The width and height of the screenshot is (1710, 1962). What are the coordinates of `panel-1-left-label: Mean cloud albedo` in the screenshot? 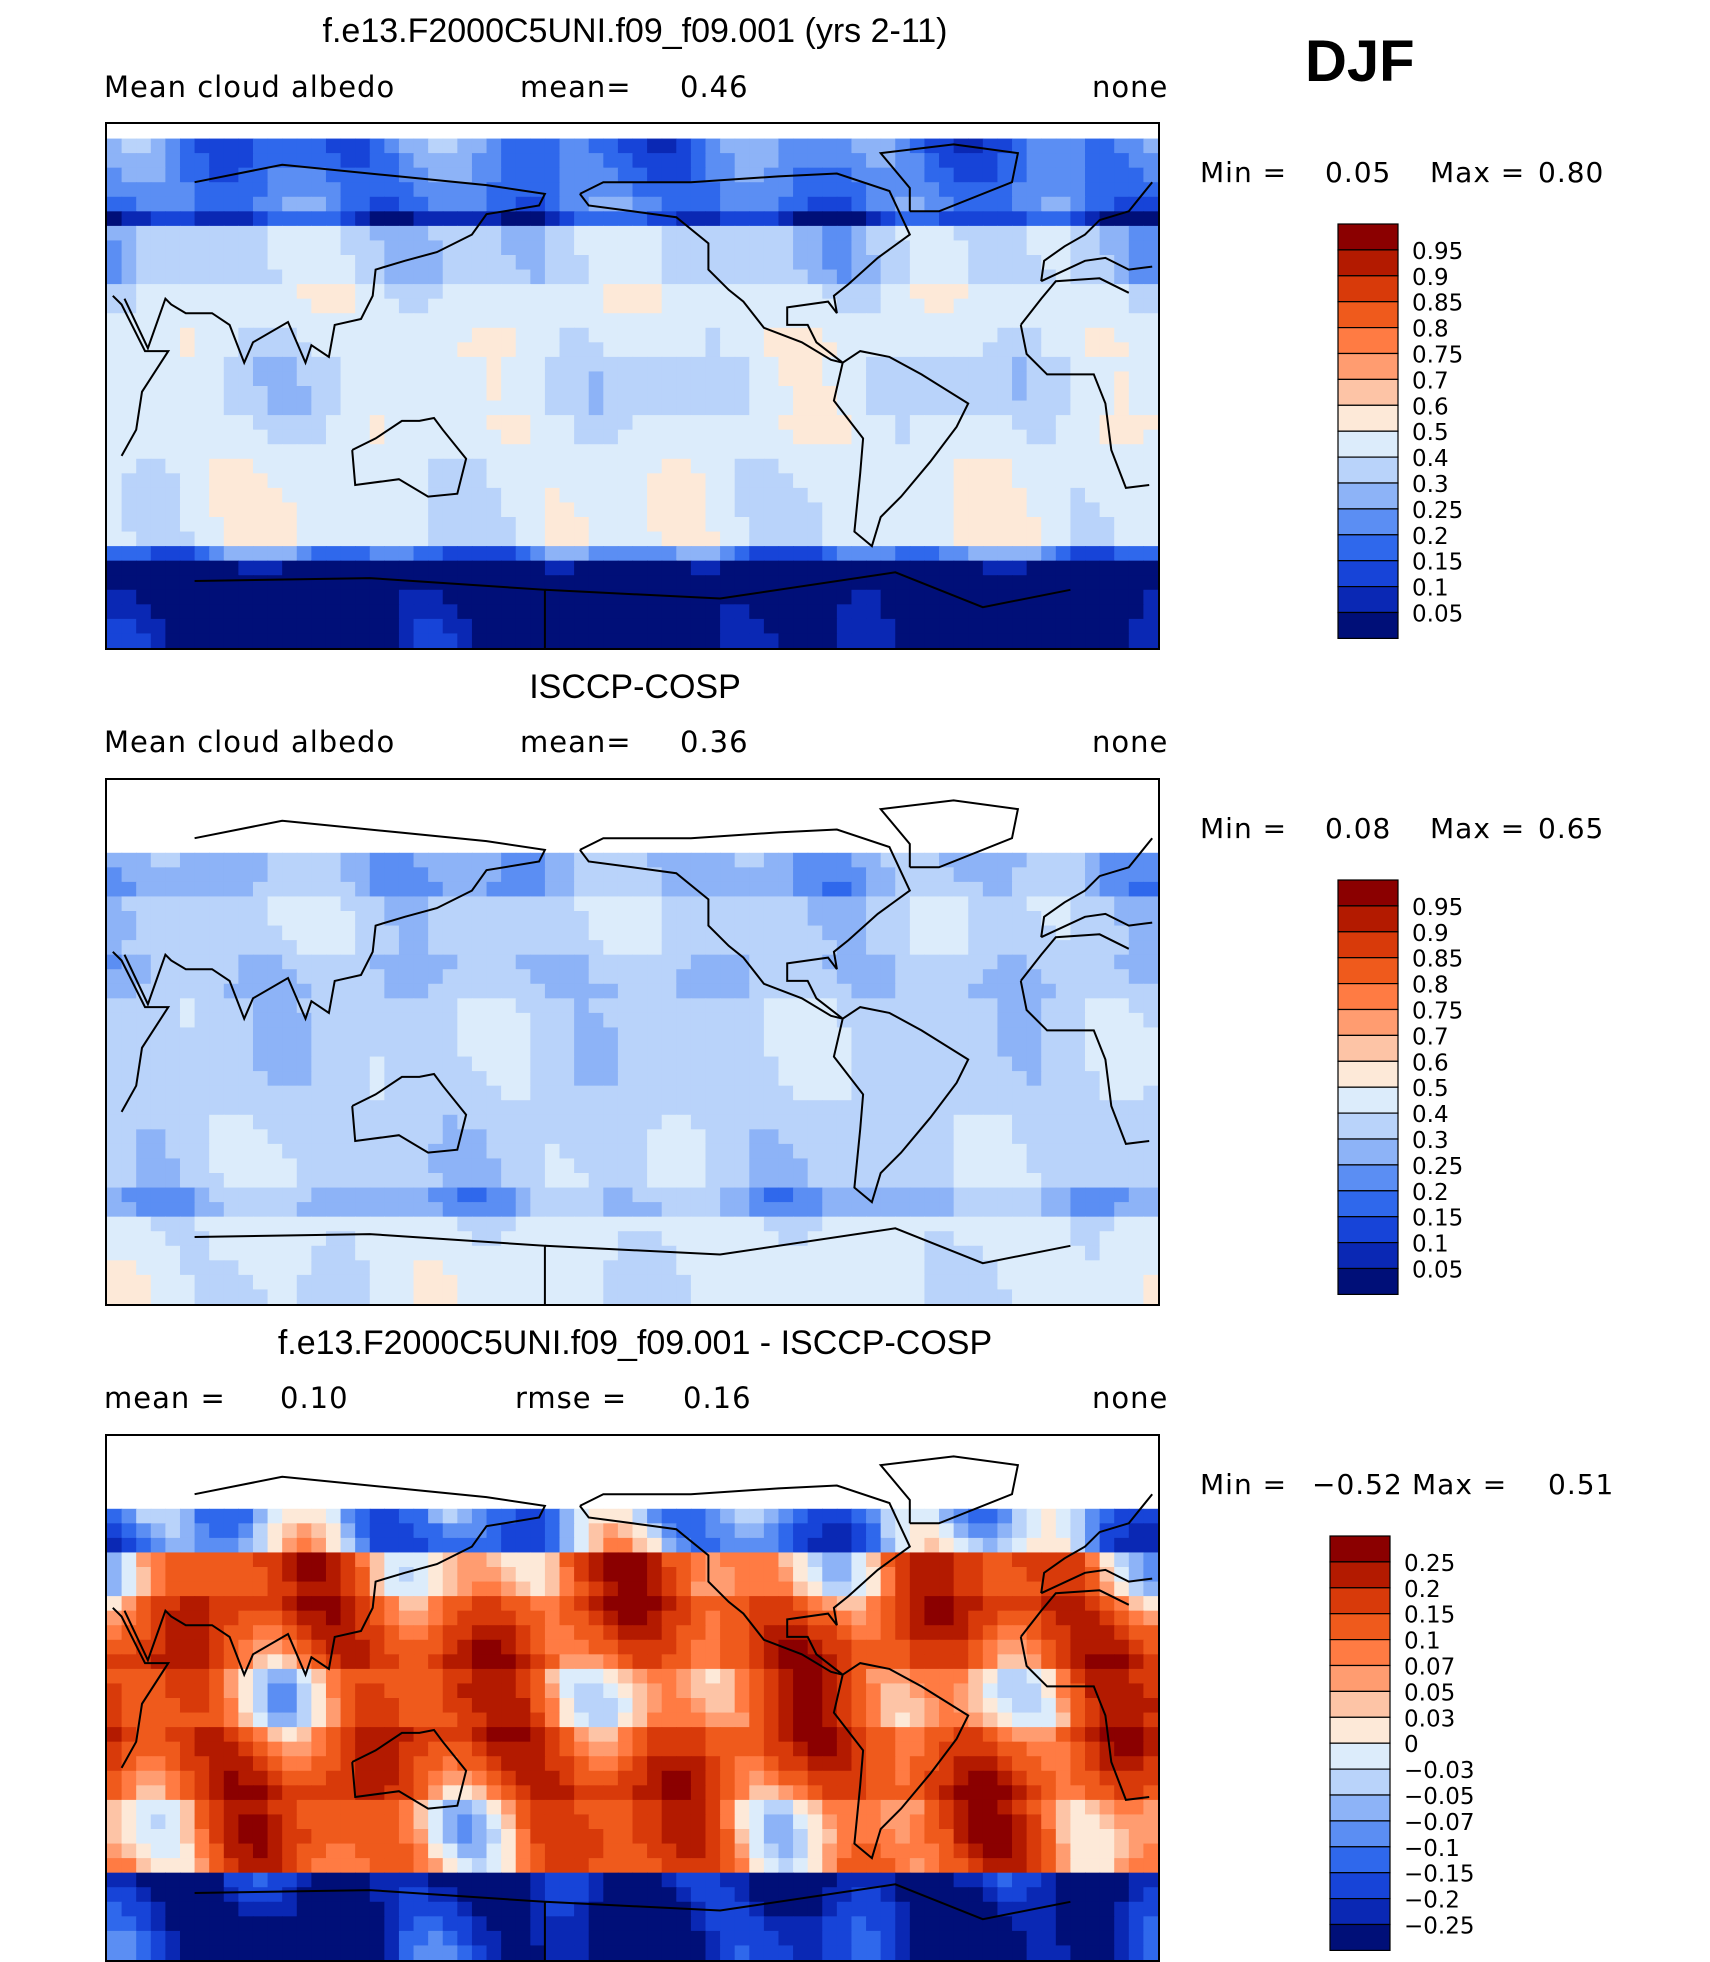 It's located at (250, 87).